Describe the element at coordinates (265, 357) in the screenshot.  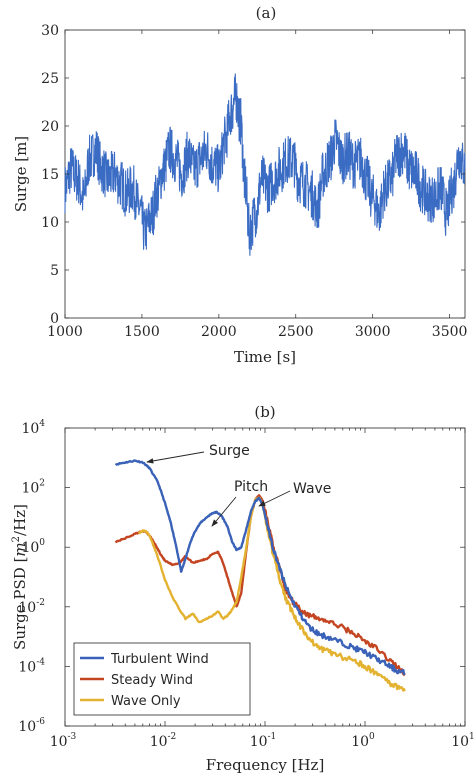
I see `chart-a-x-axis-label: Time [s]` at that location.